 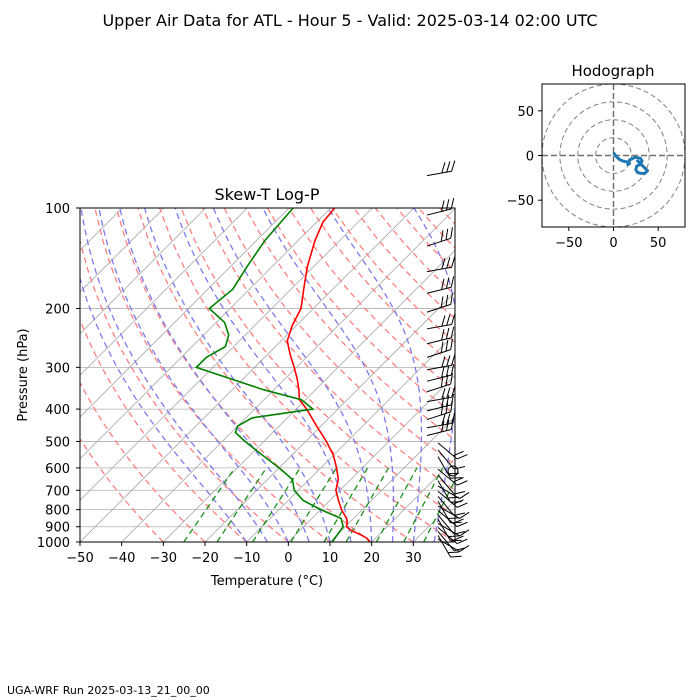 I want to click on x-tick-label: 0, so click(x=288, y=558).